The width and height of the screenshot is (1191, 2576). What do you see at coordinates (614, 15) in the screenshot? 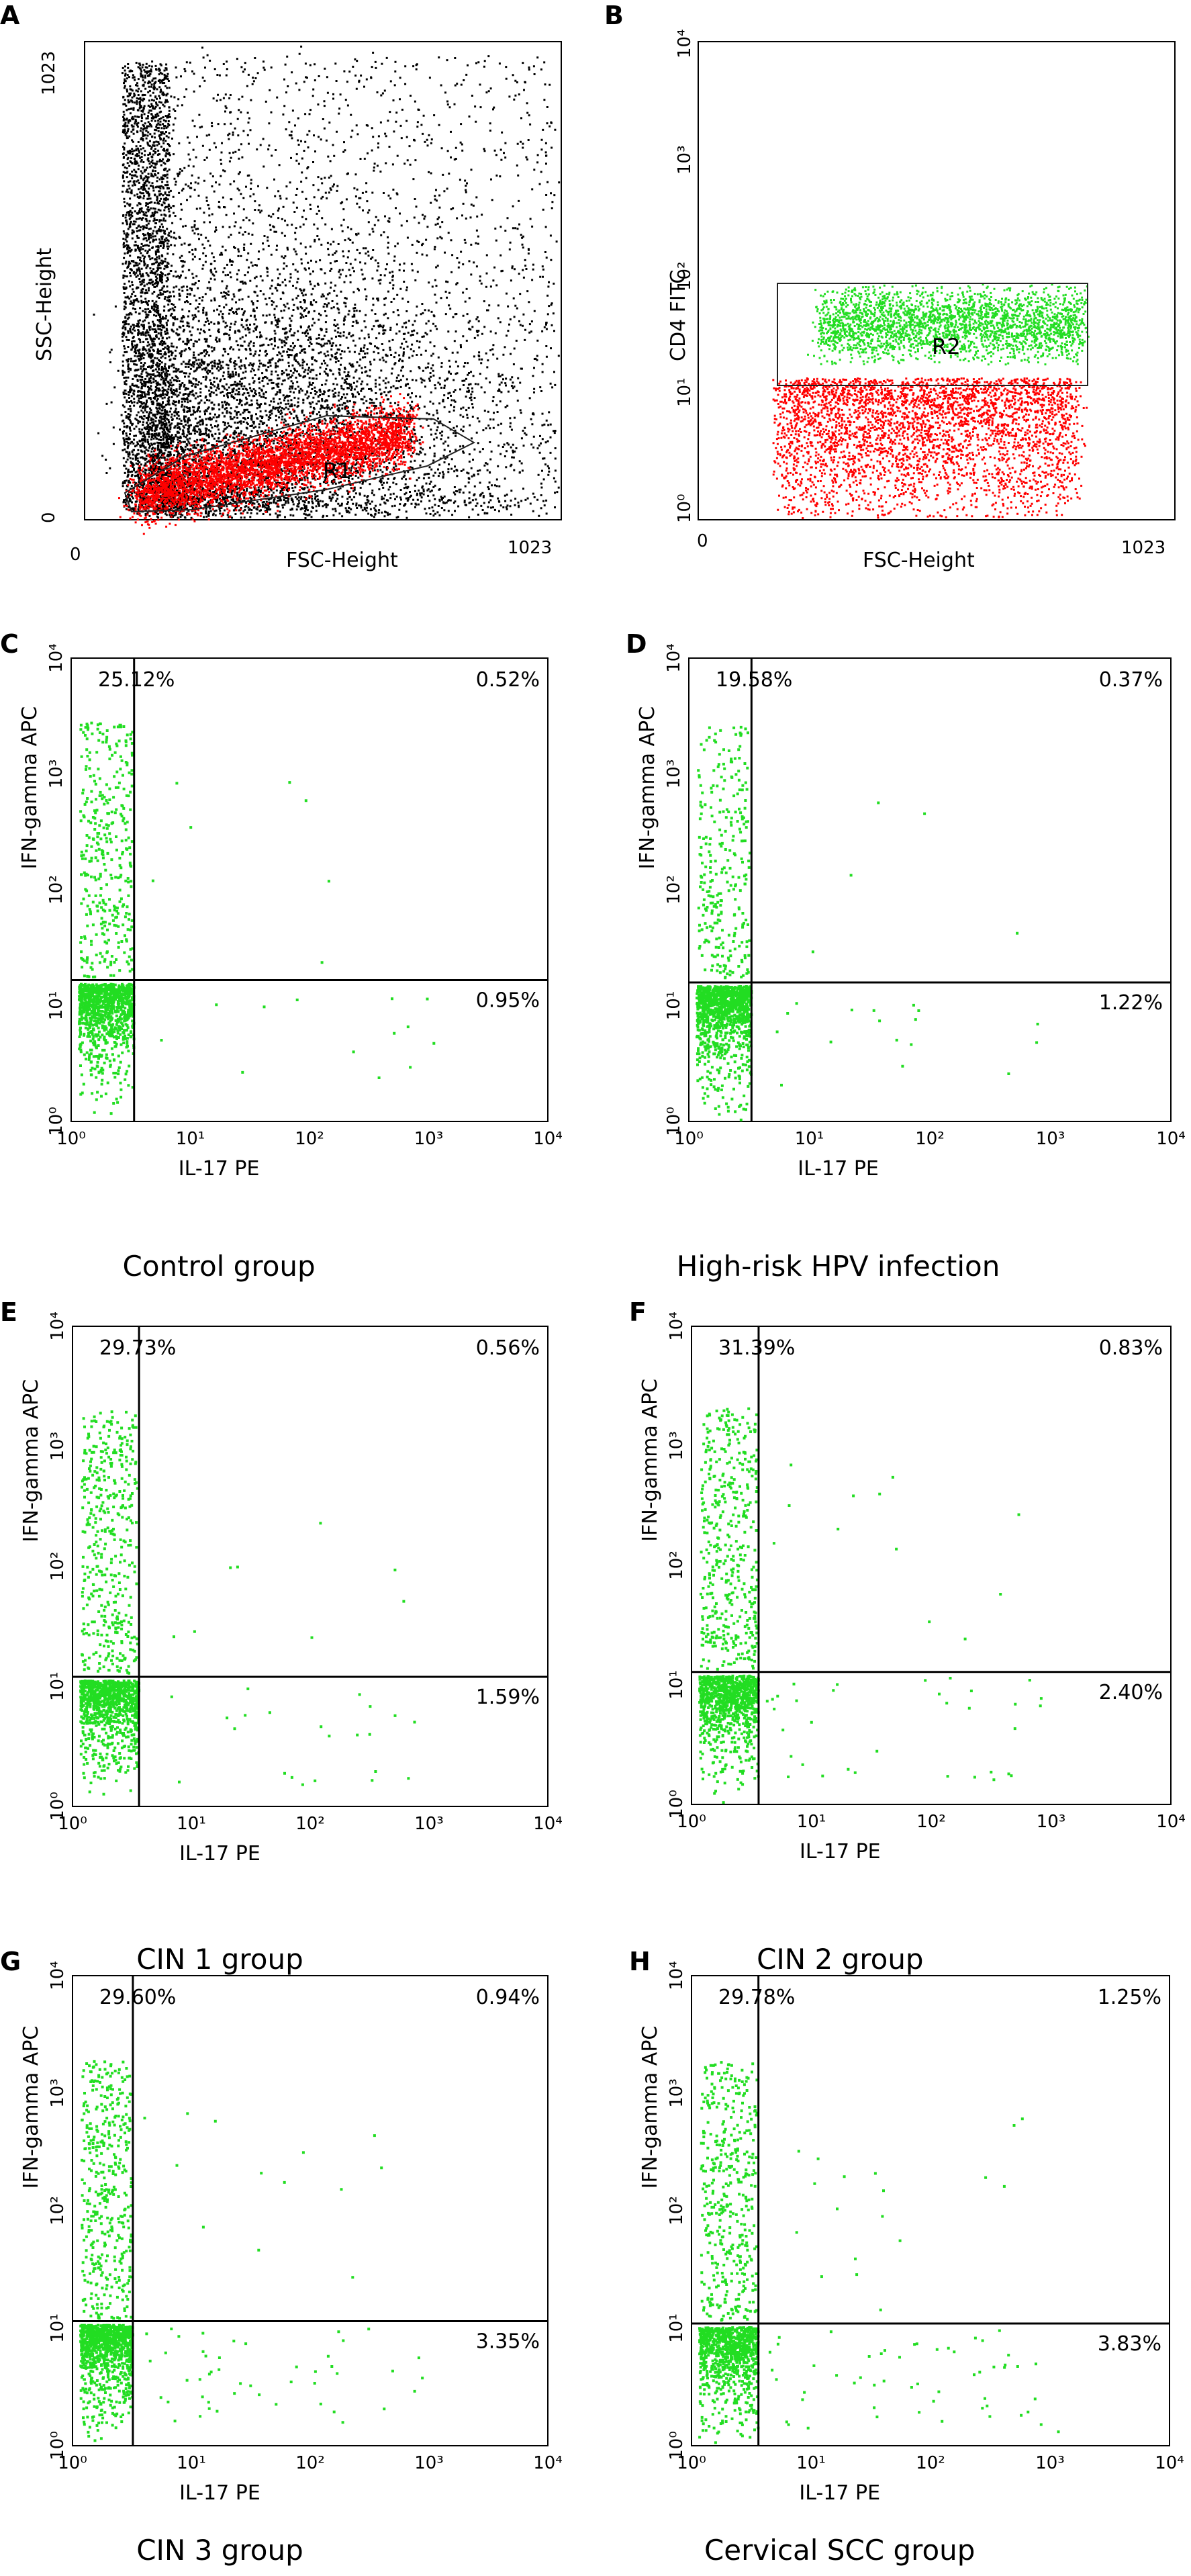
I see `panel-letter: B` at bounding box center [614, 15].